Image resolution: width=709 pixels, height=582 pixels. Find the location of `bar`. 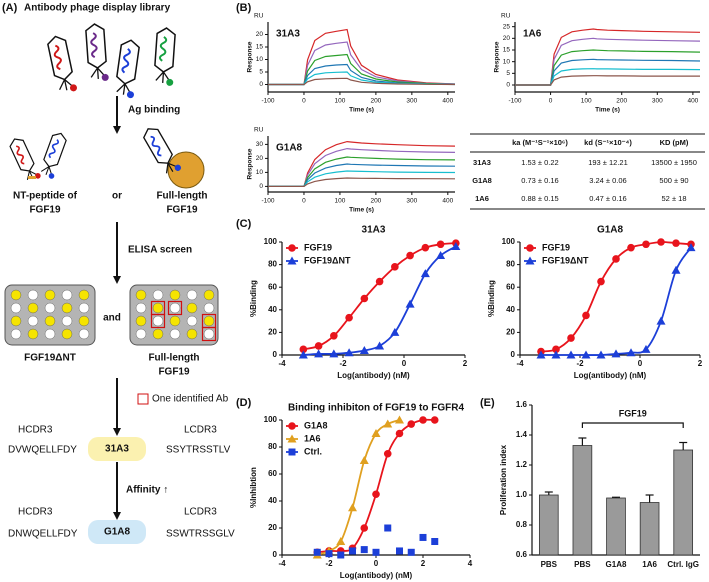

bar is located at coordinates (548, 525).